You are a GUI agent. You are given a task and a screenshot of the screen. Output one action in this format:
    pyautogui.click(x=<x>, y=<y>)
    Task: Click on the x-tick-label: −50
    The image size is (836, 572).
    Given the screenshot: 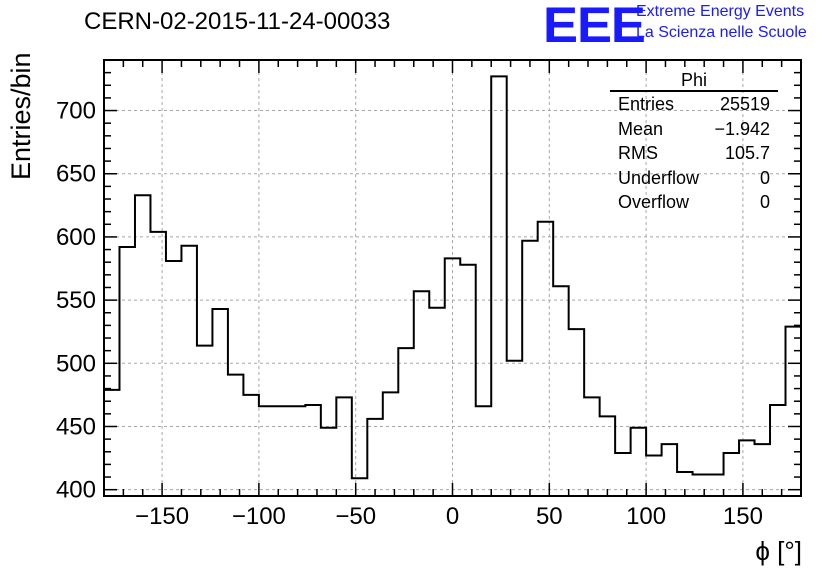 What is the action you would take?
    pyautogui.click(x=355, y=516)
    